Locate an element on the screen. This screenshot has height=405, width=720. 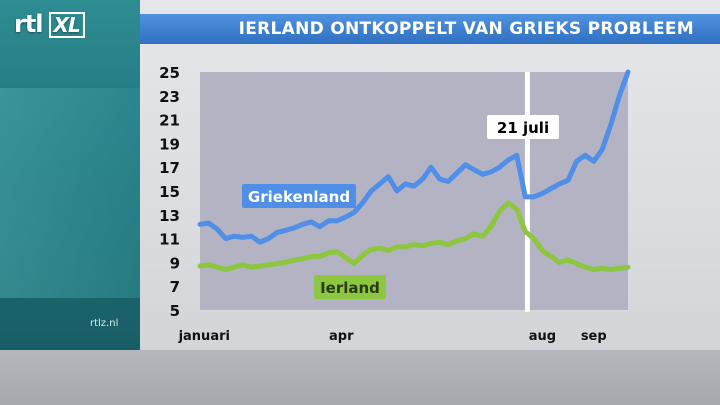
ierland-label-text: Ierland is located at coordinates (350, 288).